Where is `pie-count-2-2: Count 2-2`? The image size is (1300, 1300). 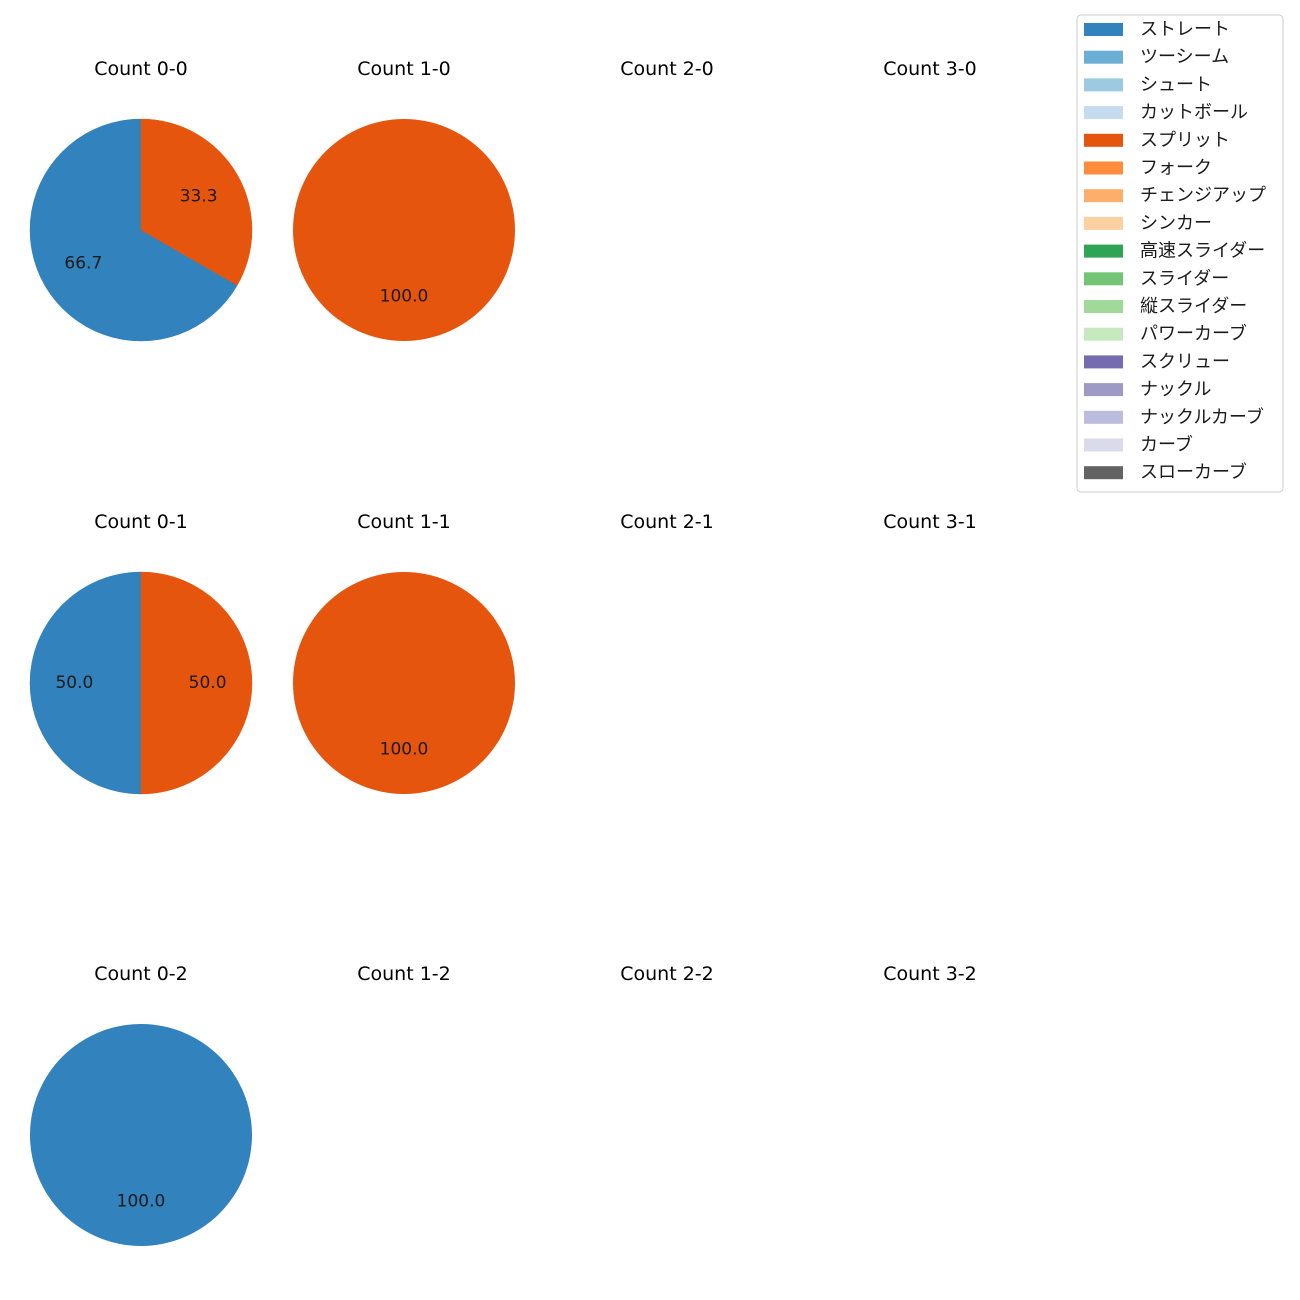
pie-count-2-2: Count 2-2 is located at coordinates (667, 974).